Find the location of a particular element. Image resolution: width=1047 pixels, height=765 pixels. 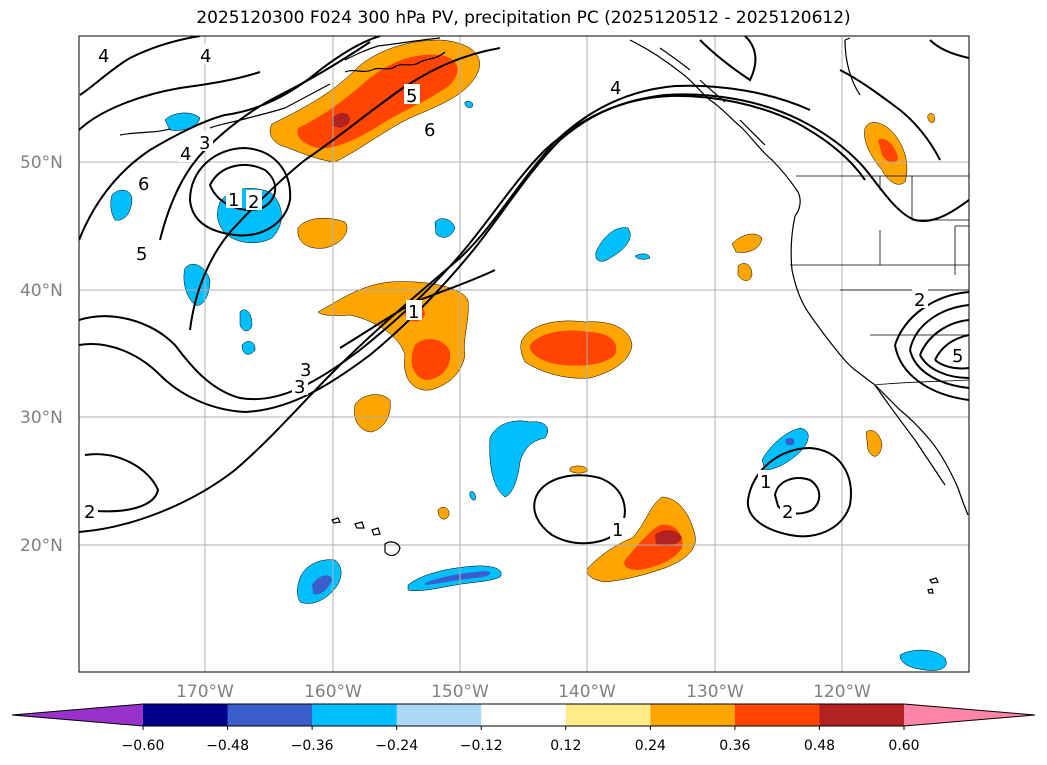

lon-label: 170°W is located at coordinates (205, 692).